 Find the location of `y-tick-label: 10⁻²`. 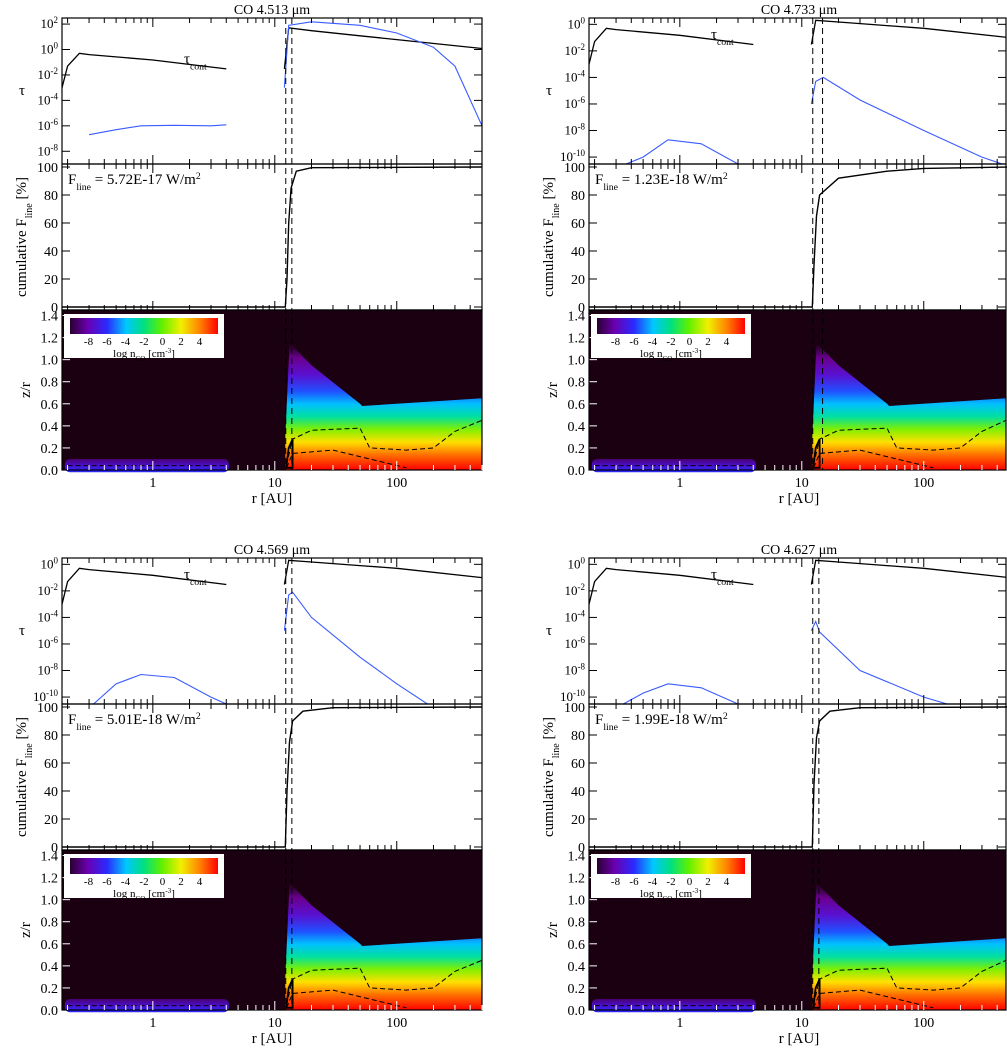

y-tick-label: 10⁻² is located at coordinates (575, 590).